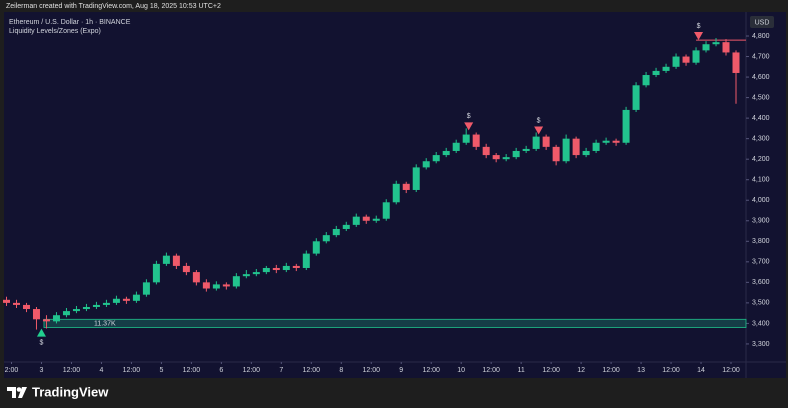 This screenshot has width=788, height=408. What do you see at coordinates (761, 303) in the screenshot?
I see `y-tick-label: 3,500` at bounding box center [761, 303].